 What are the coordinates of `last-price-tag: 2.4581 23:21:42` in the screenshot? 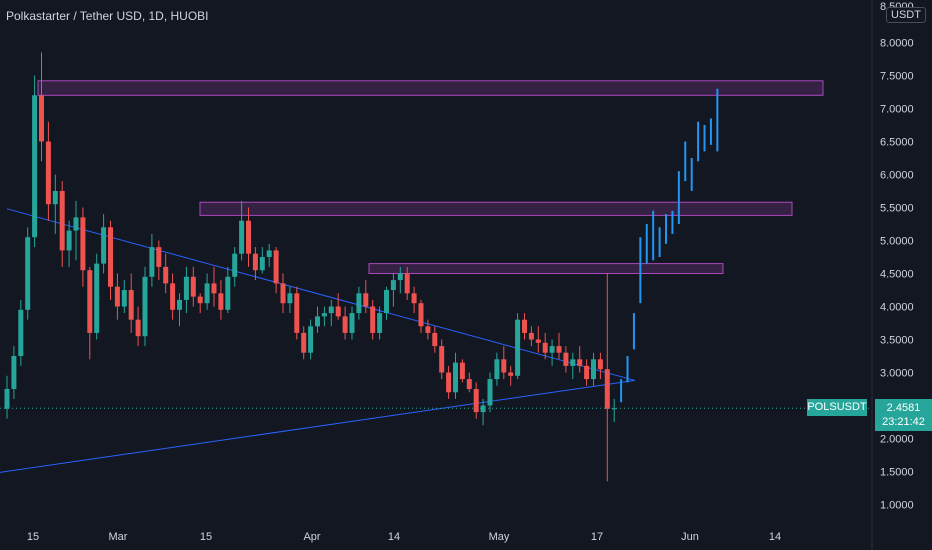 It's located at (903, 415).